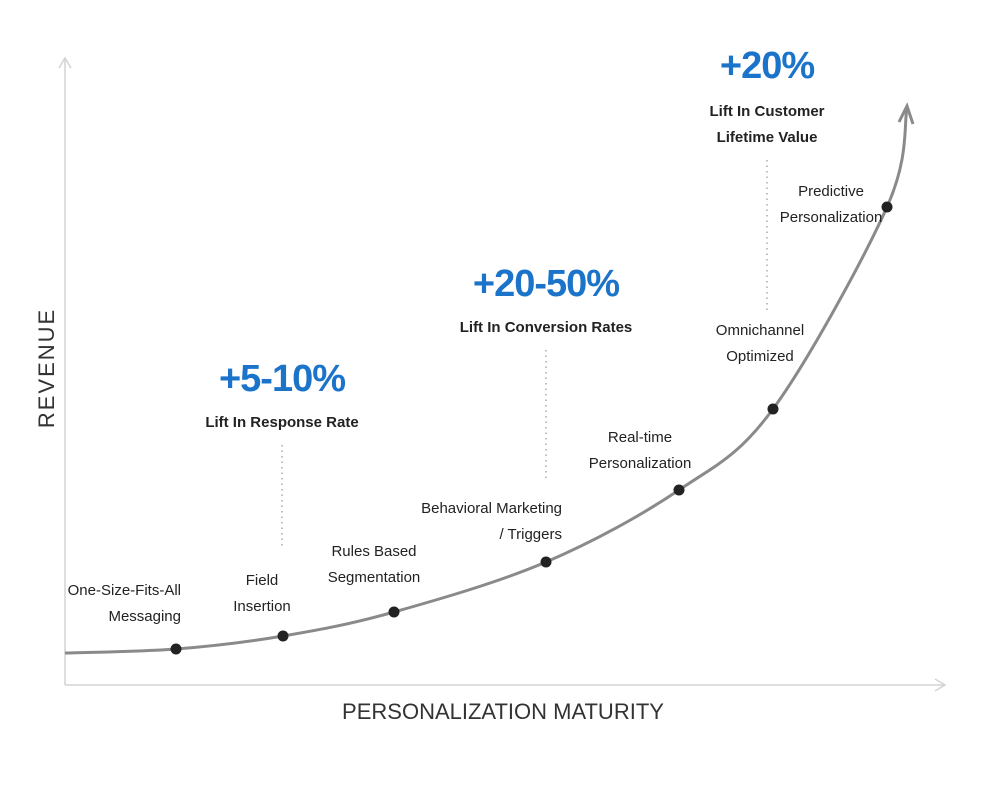 This screenshot has height=794, width=1000. What do you see at coordinates (546, 327) in the screenshot?
I see `callout-caption: Lift In Conversion Rates` at bounding box center [546, 327].